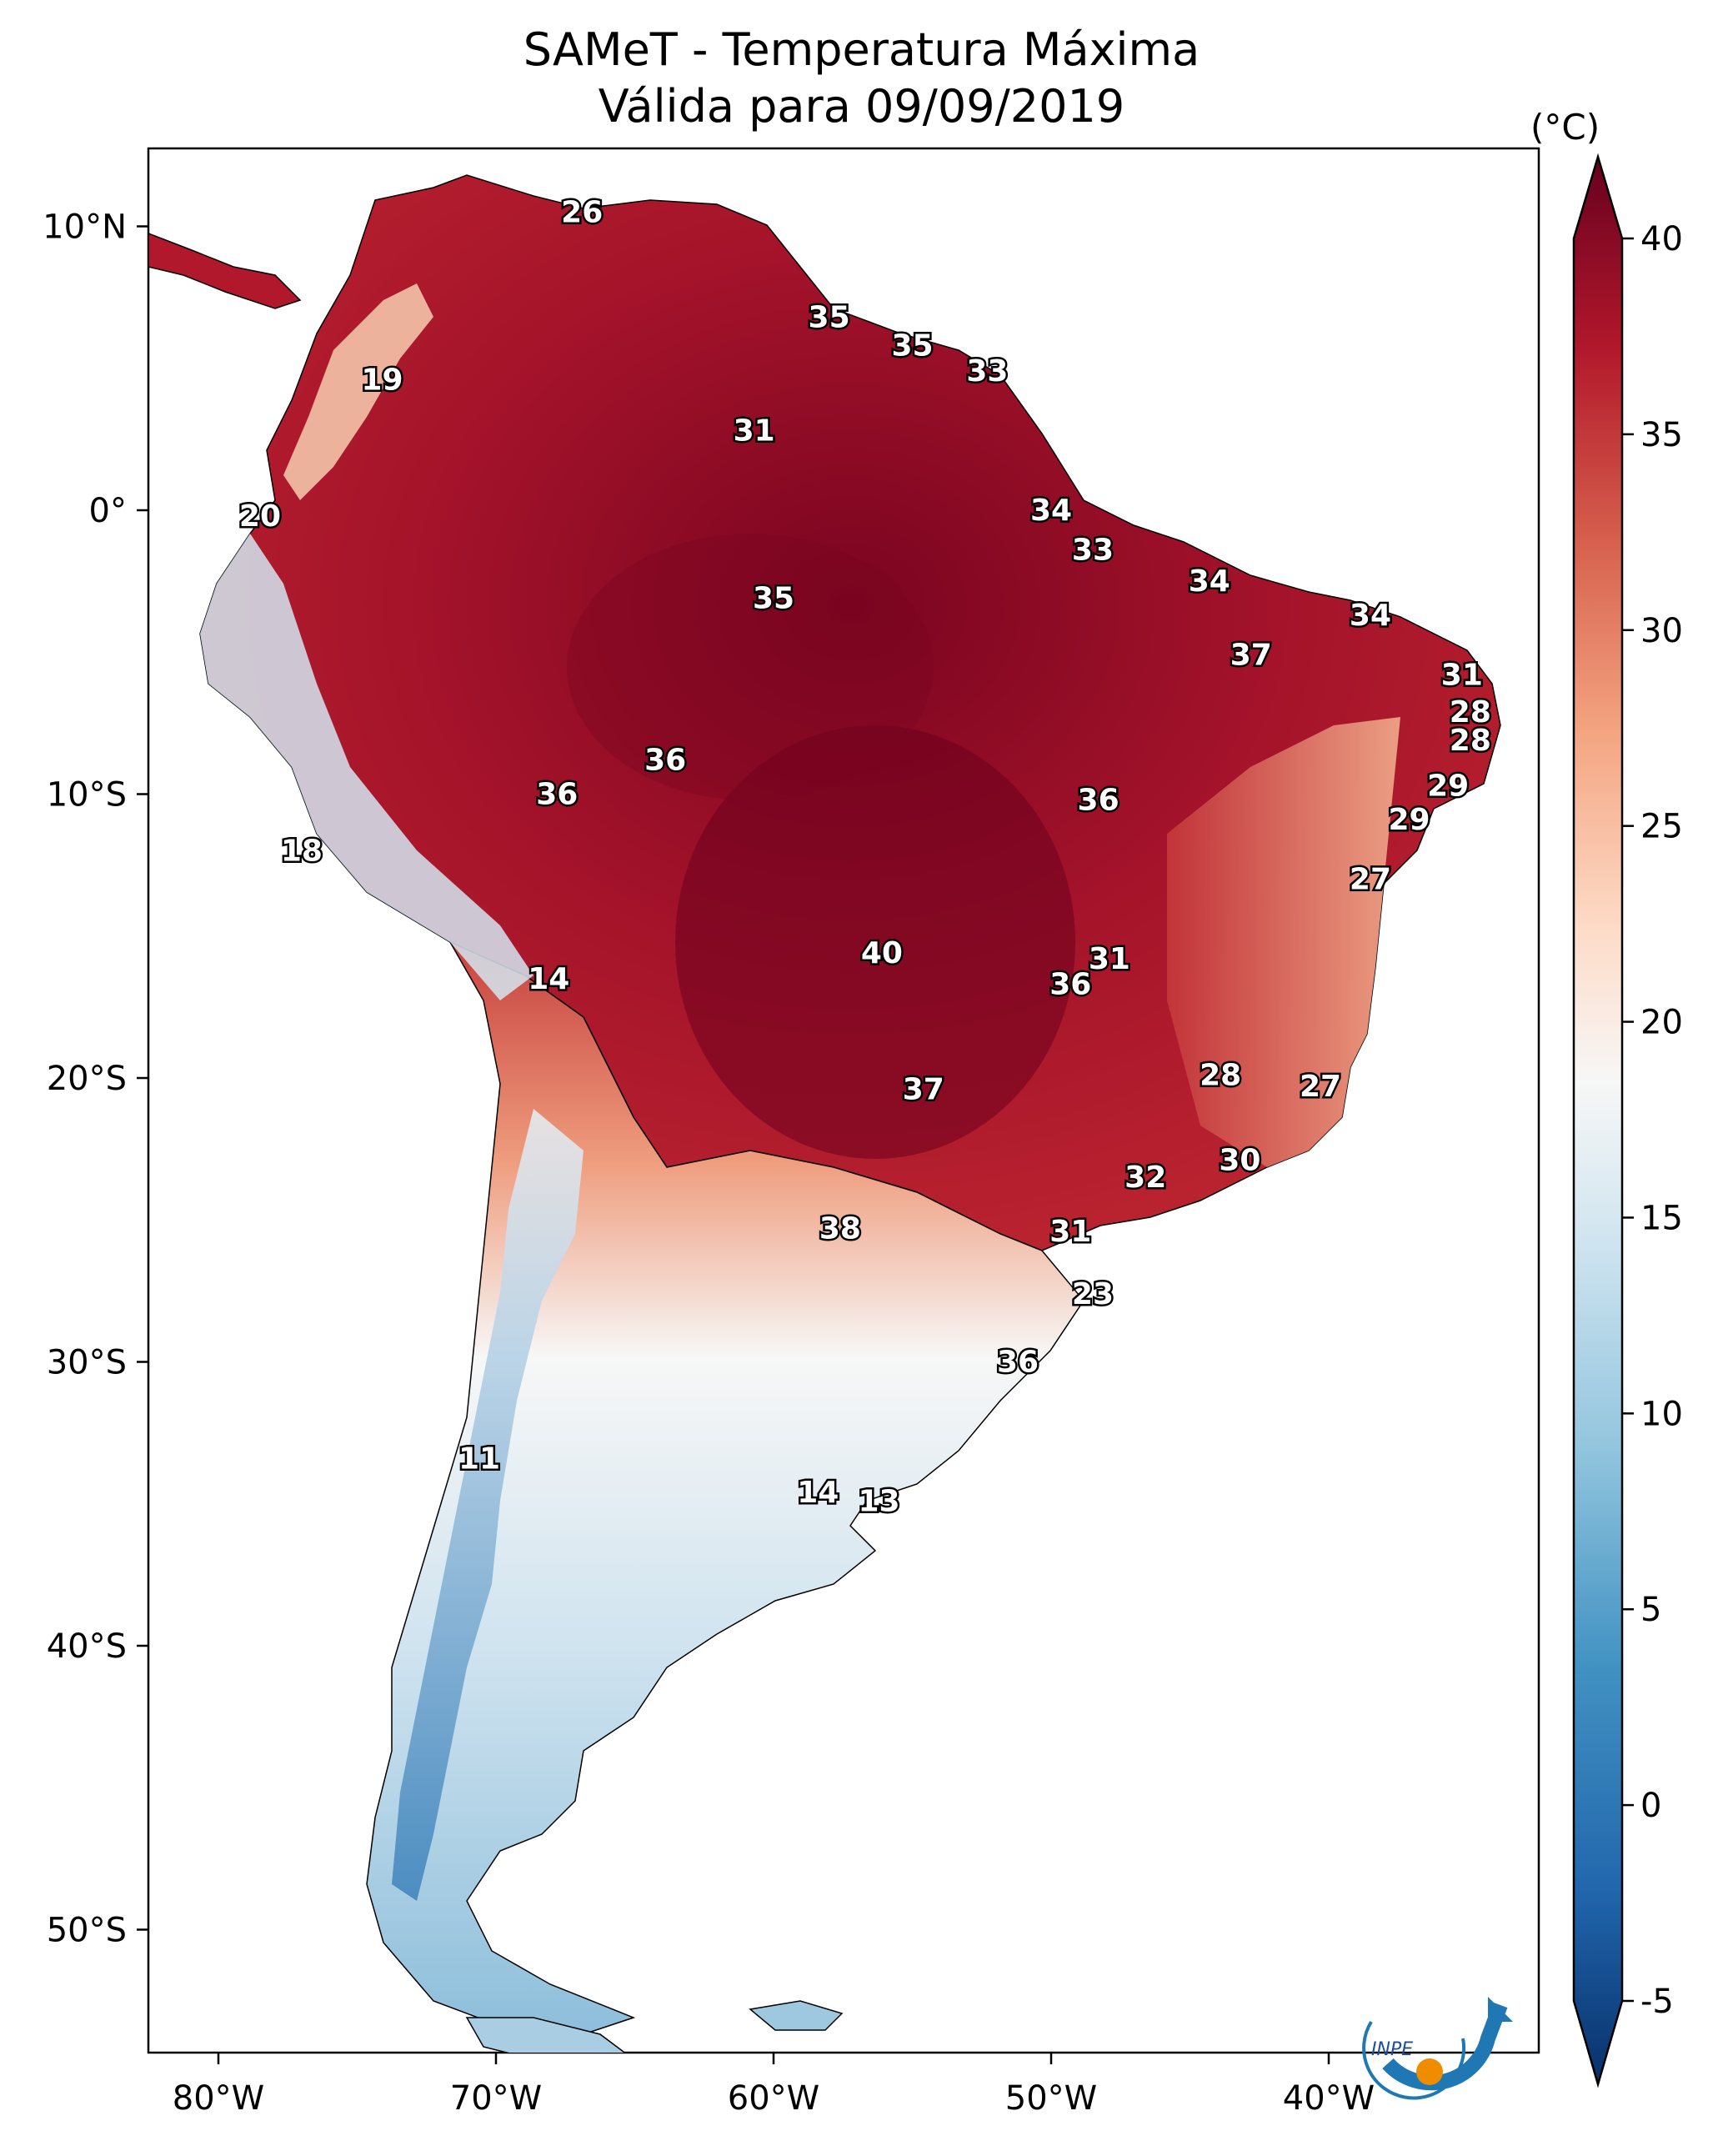 This screenshot has height=2156, width=1723. I want to click on colorbar-tick-label: 20, so click(1661, 1023).